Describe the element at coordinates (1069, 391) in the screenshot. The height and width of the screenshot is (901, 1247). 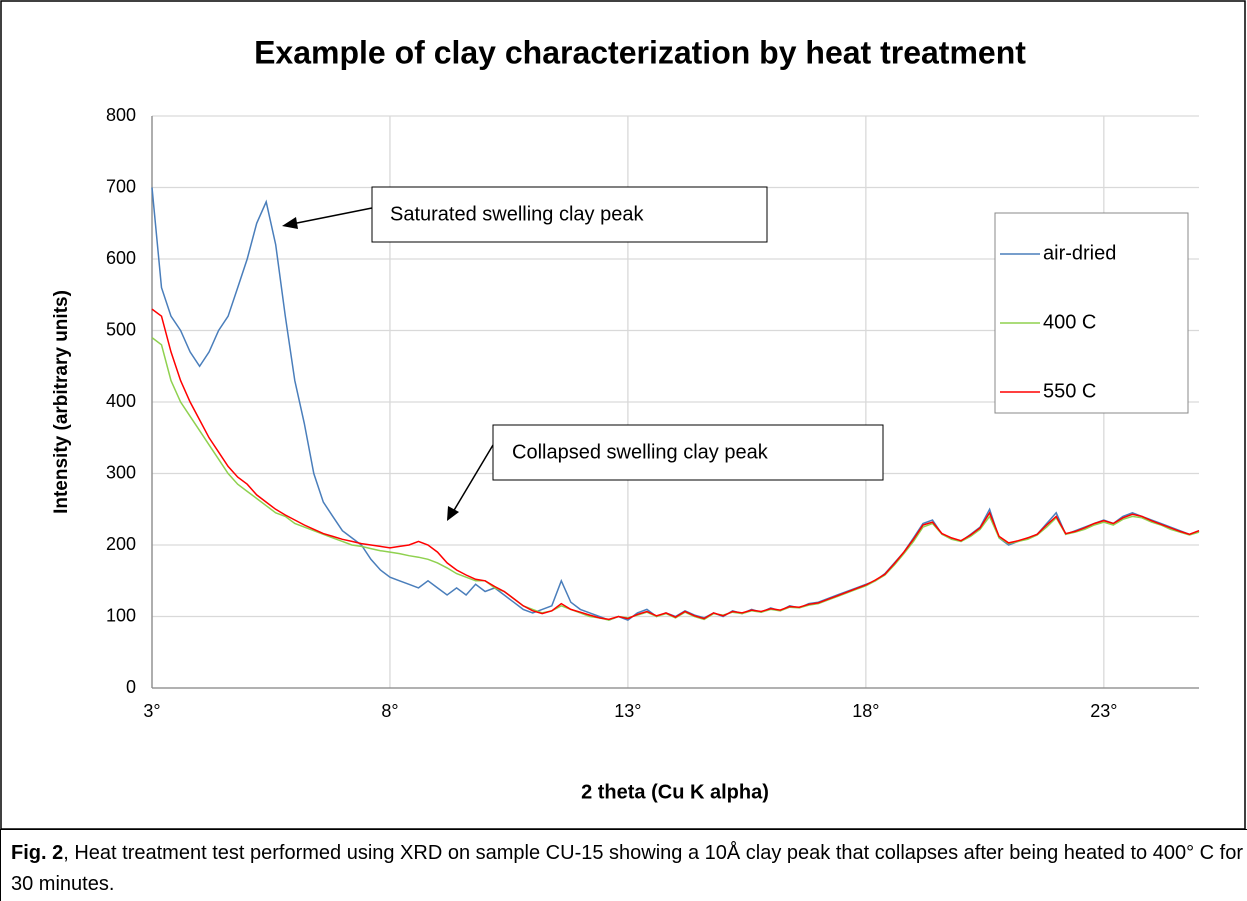
I see `legend-label: 550 C` at that location.